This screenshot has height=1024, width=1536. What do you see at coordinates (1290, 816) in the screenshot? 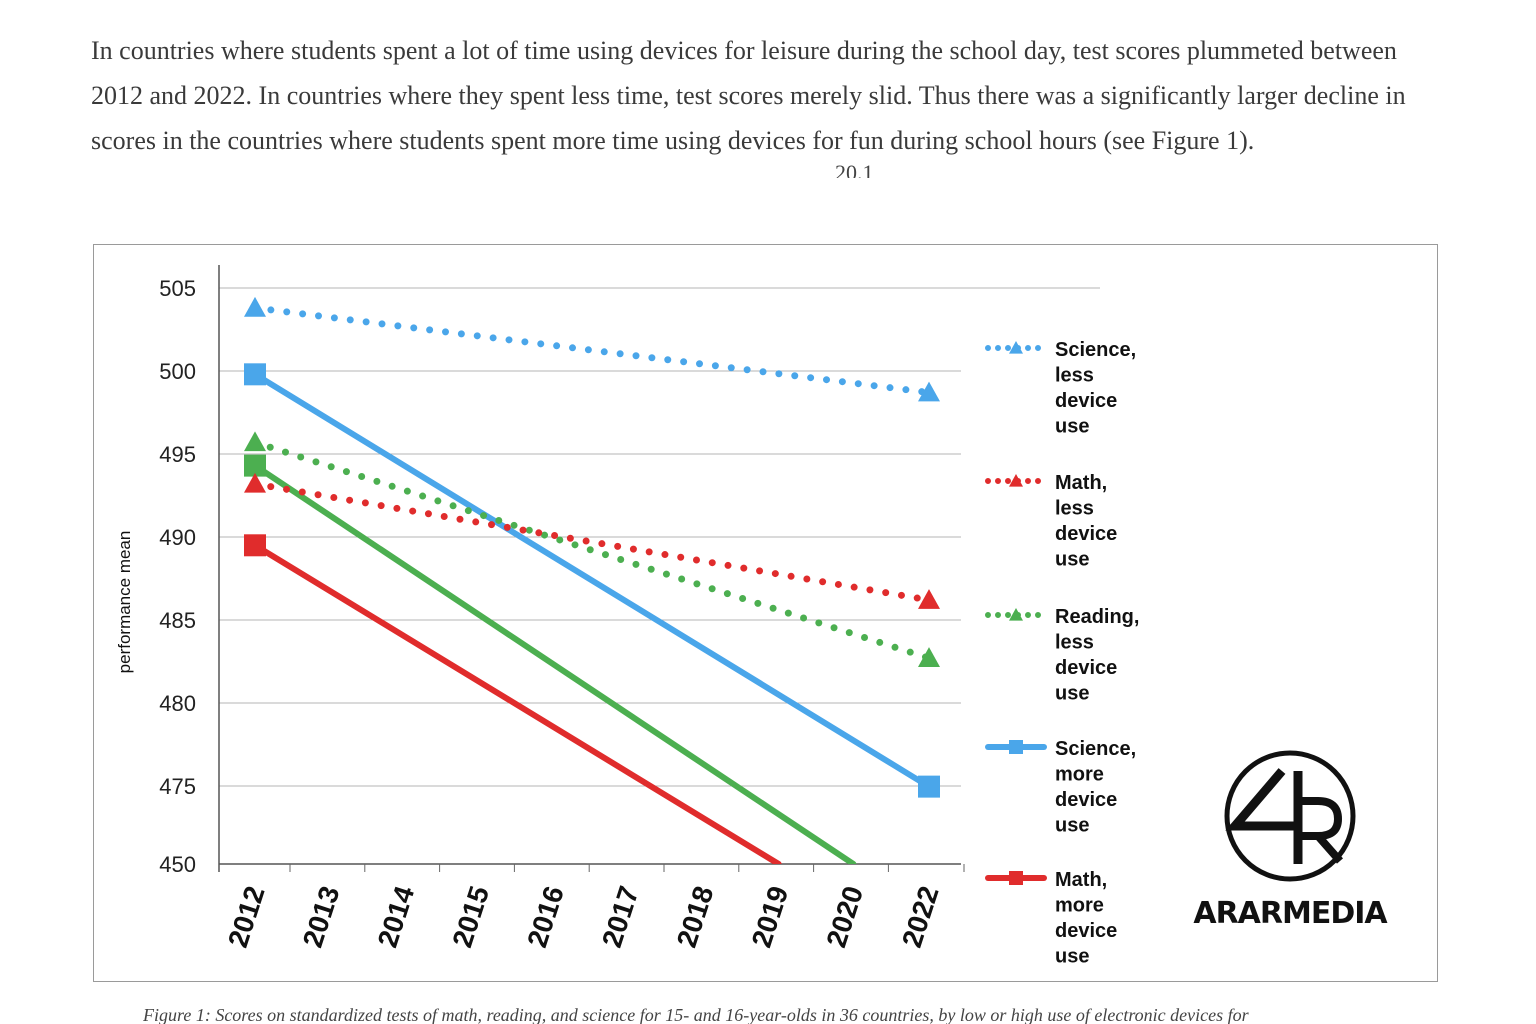
I see `logo-mark` at bounding box center [1290, 816].